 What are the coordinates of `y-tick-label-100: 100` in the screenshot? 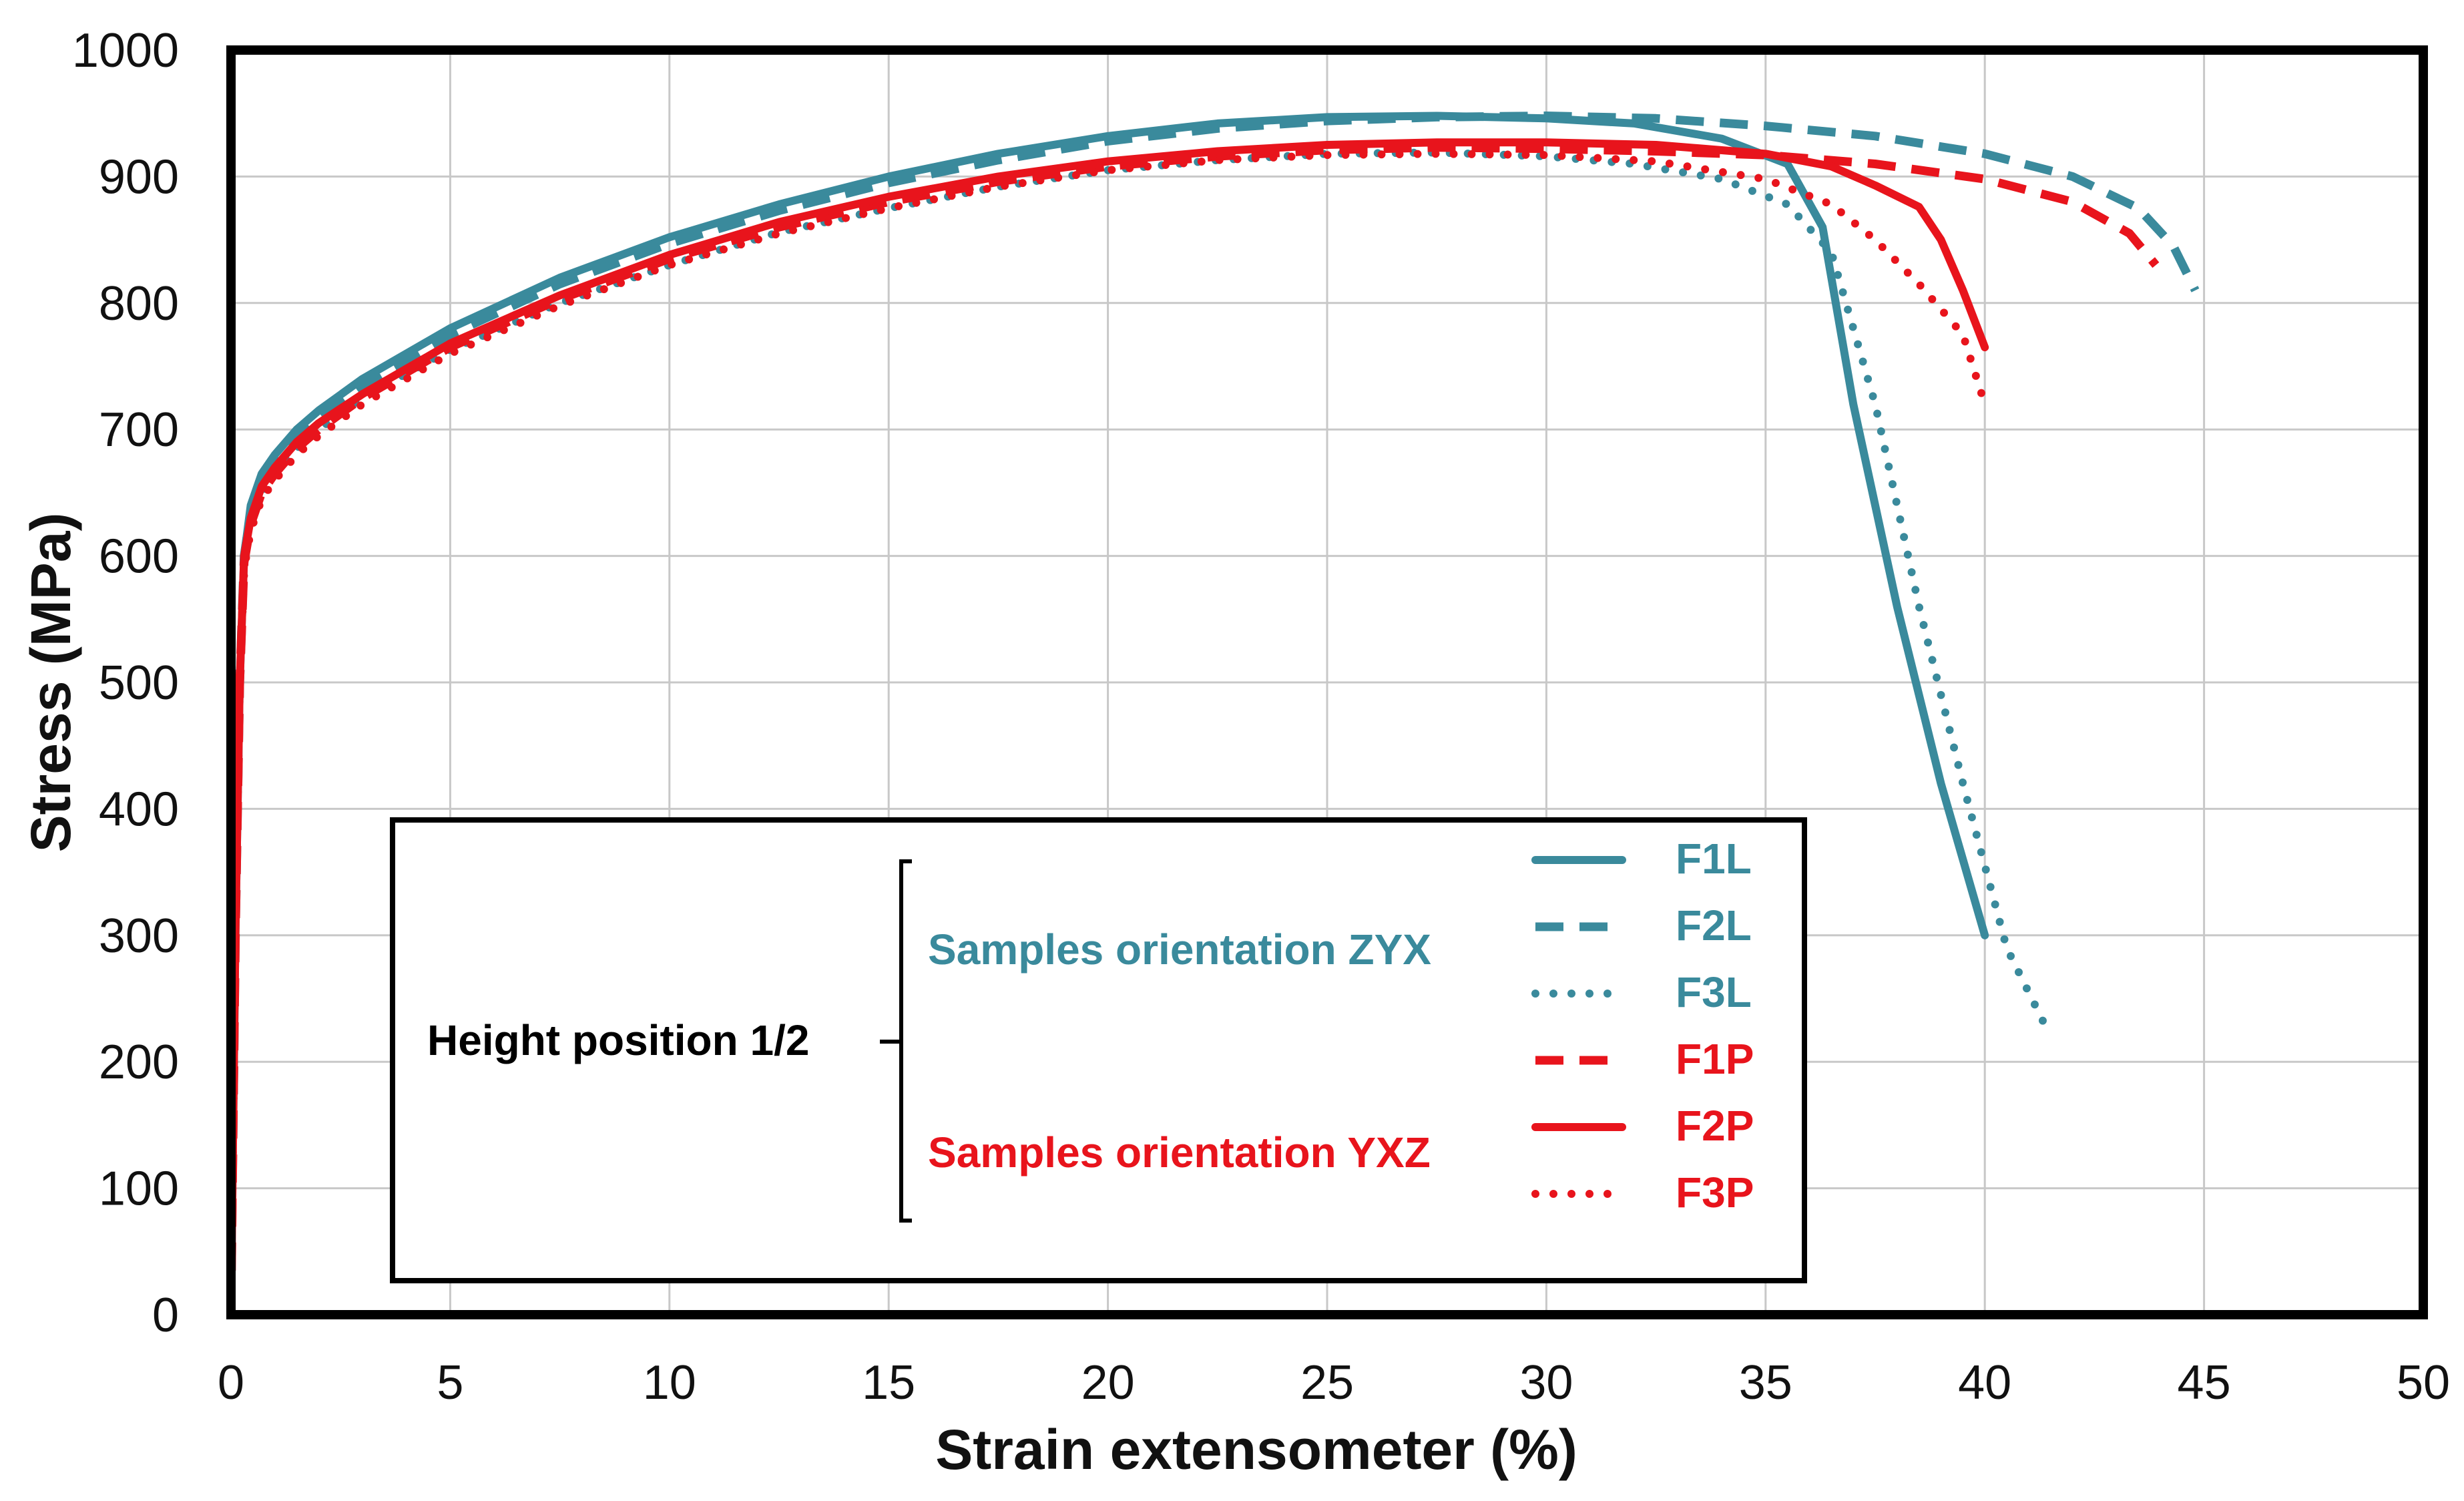 It's located at (139, 1189).